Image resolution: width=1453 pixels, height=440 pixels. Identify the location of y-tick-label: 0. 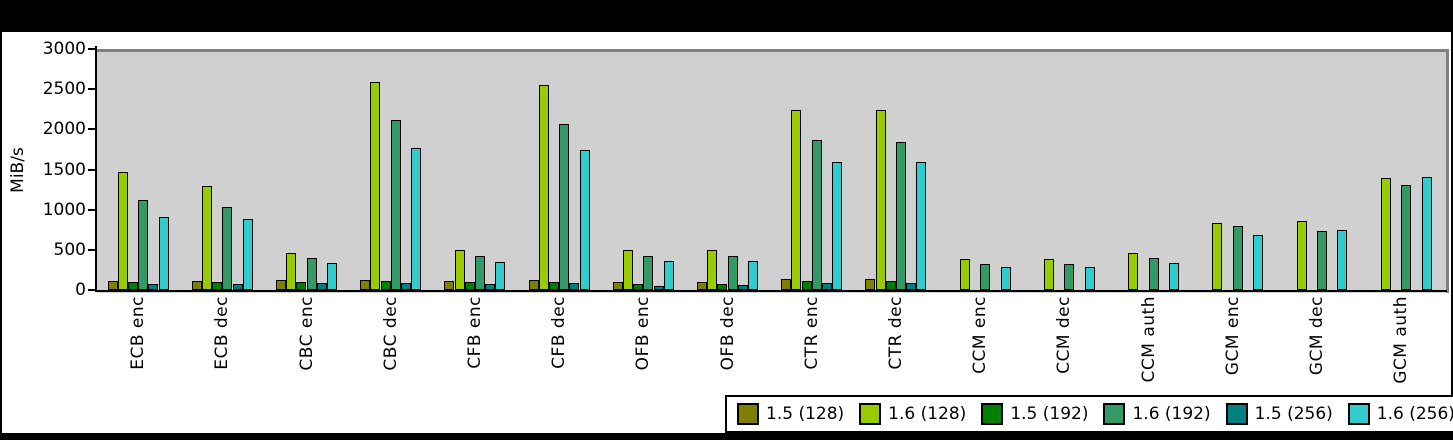
(80, 290).